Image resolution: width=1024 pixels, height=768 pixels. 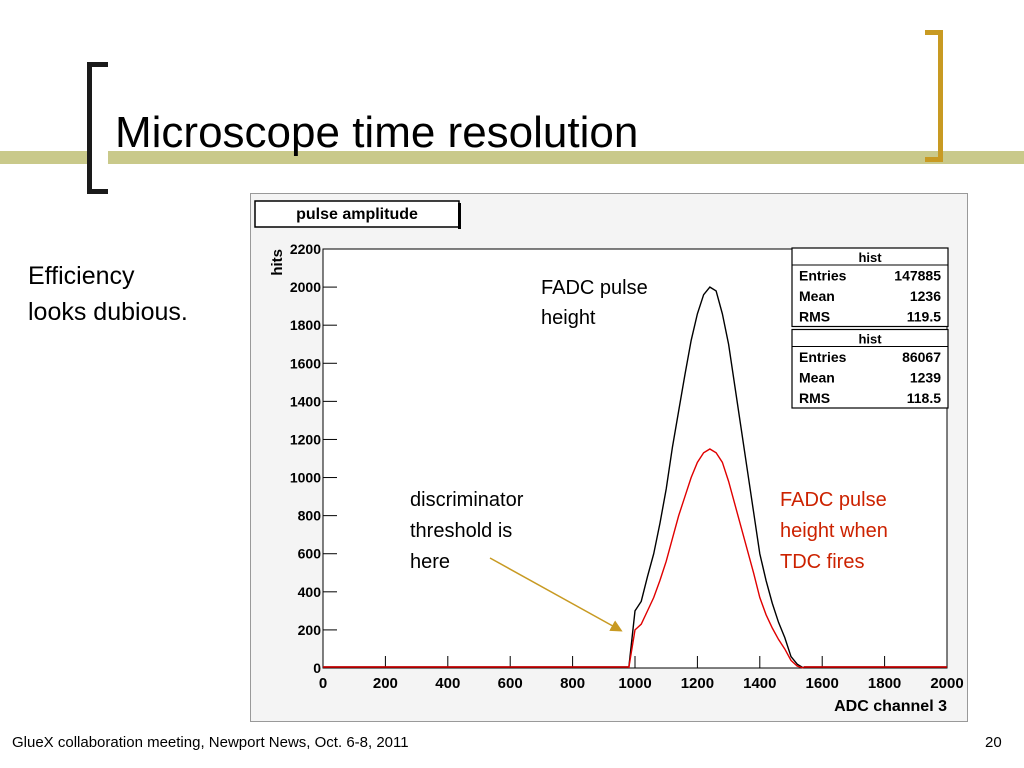 I want to click on y-tick-label: 1600, so click(x=305, y=363).